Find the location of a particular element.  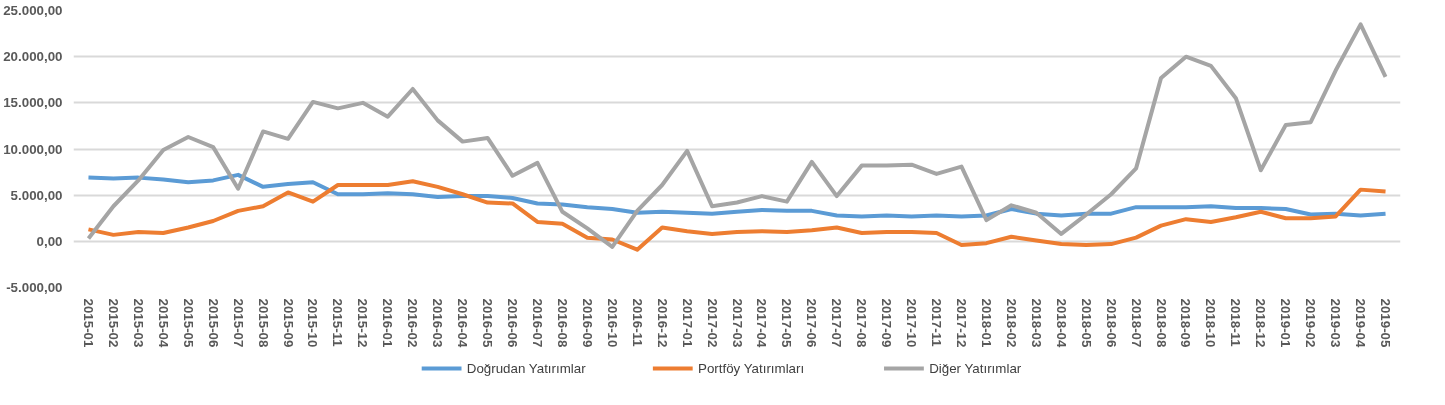

x-tick-label: 2015-03 is located at coordinates (138, 323).